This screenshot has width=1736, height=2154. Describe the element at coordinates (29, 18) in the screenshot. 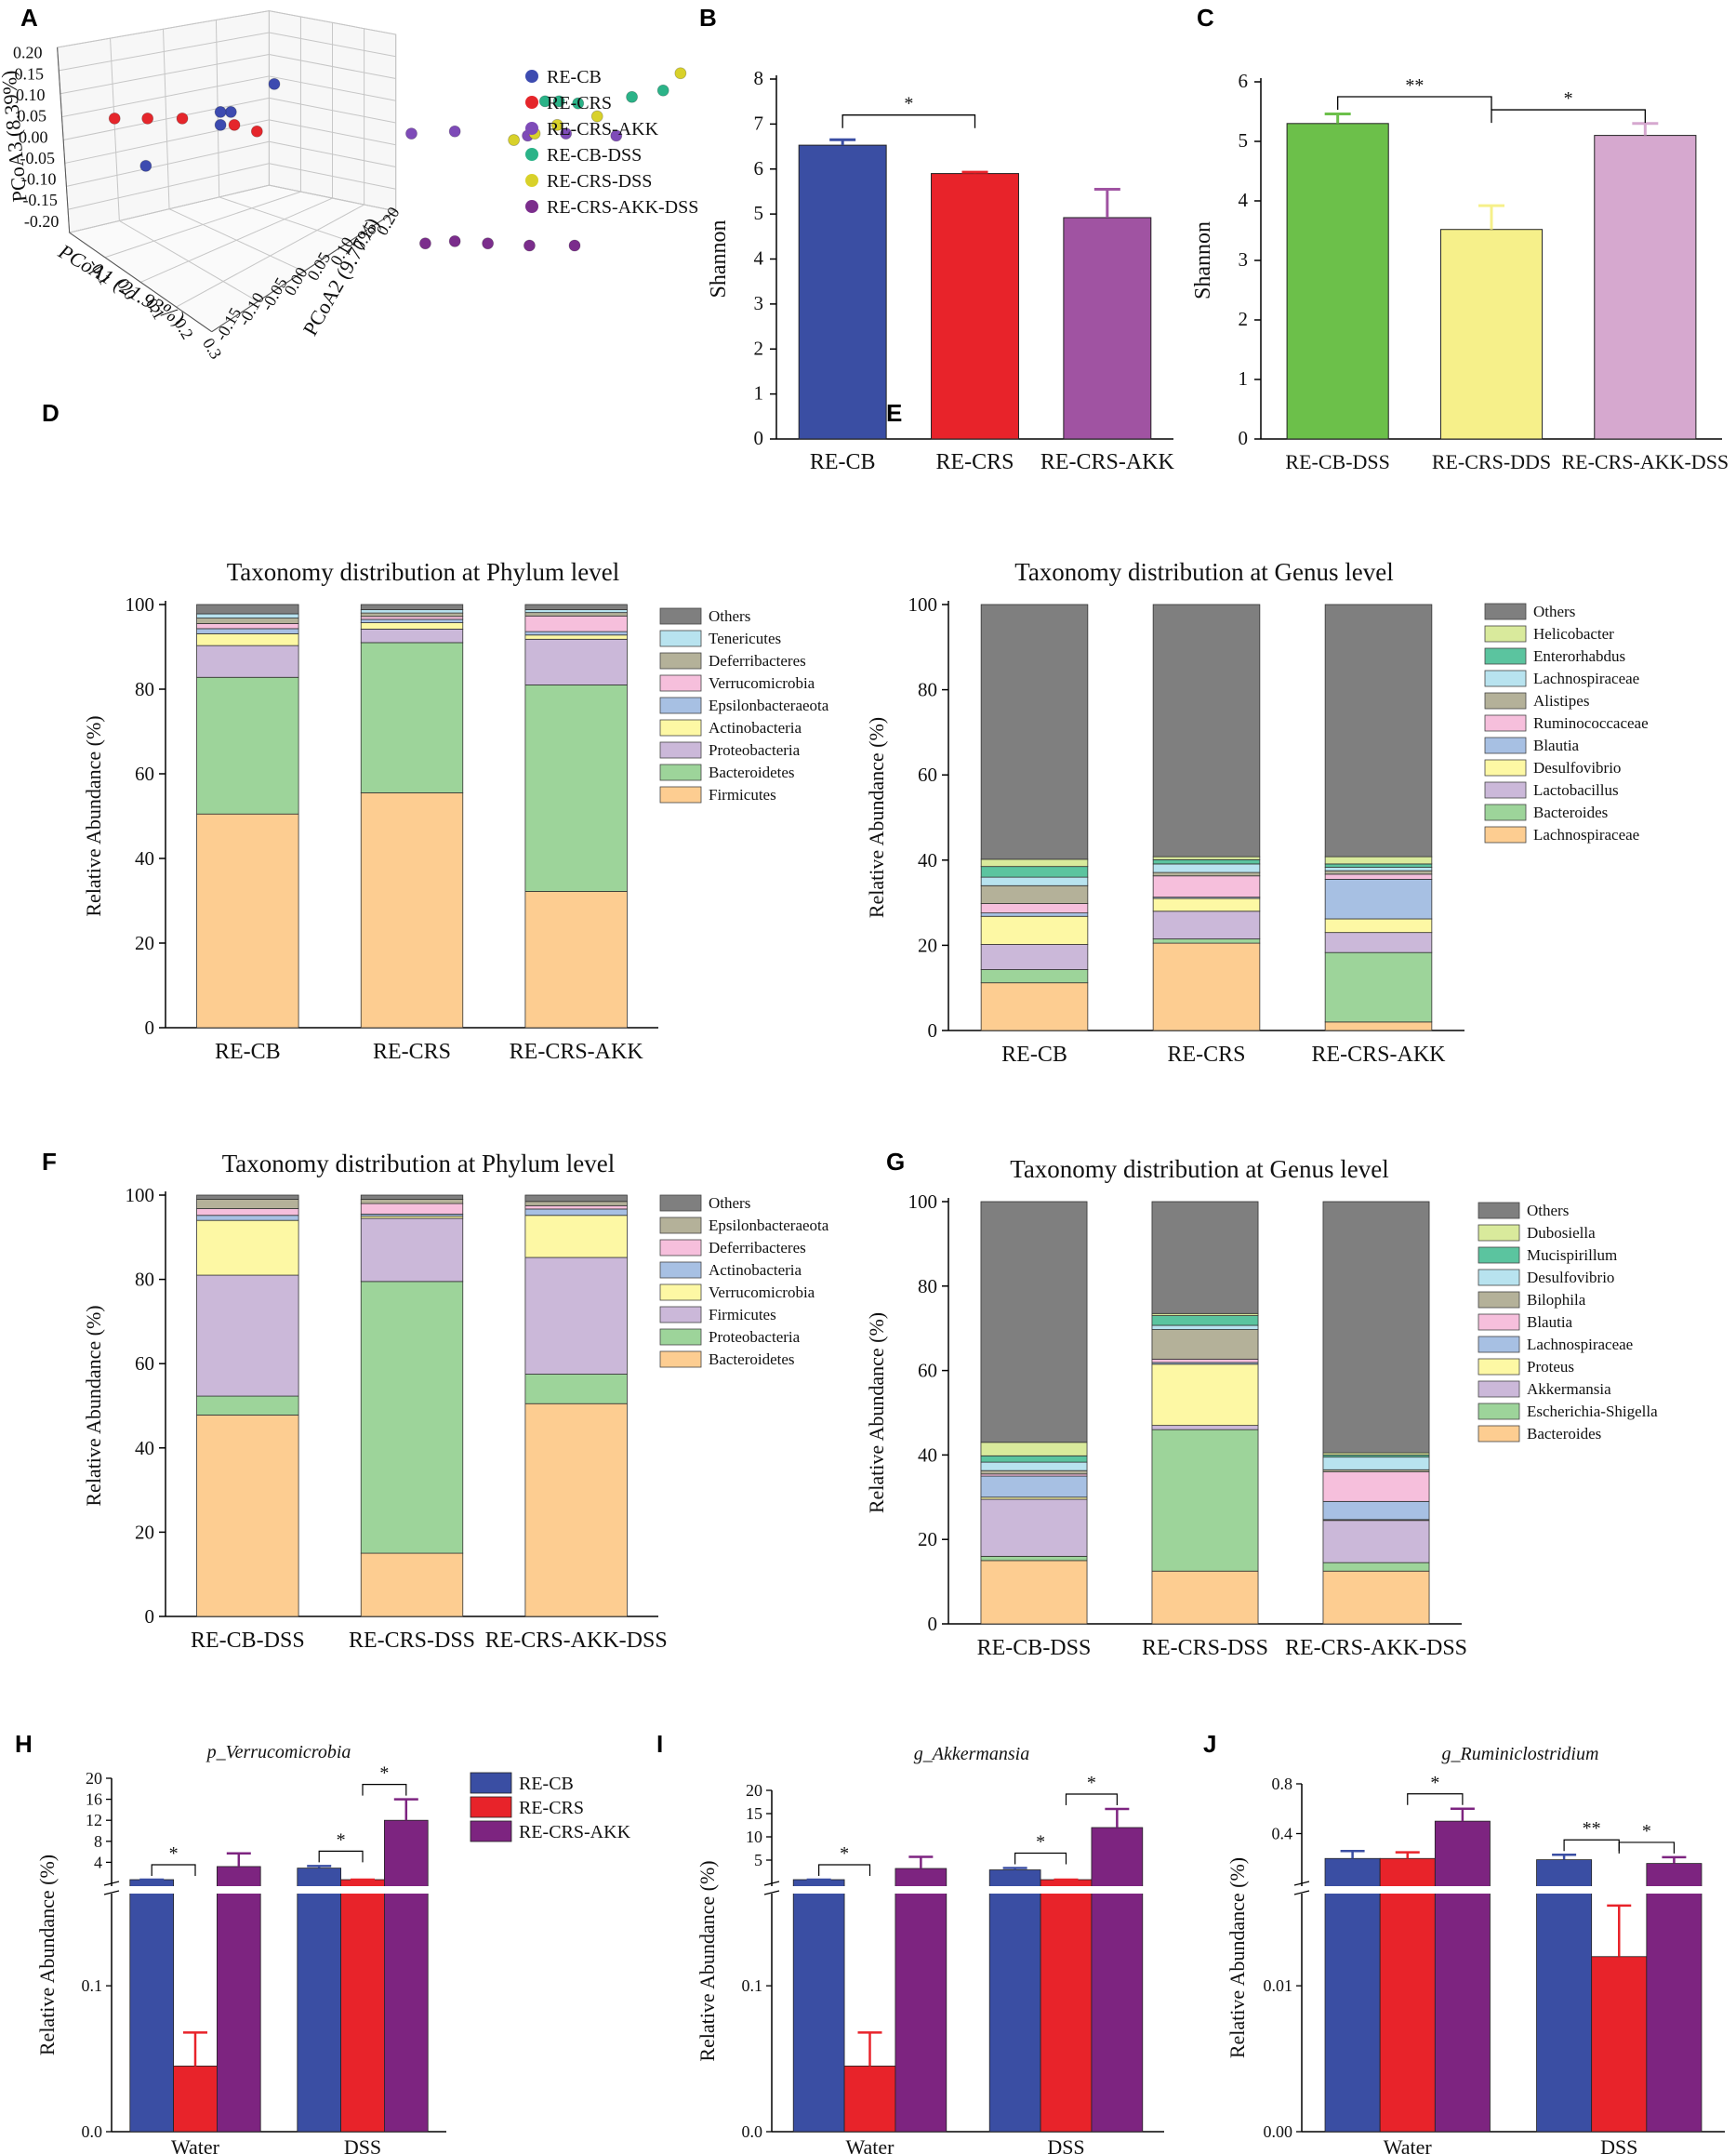

I see `panel-letter-a: A` at that location.